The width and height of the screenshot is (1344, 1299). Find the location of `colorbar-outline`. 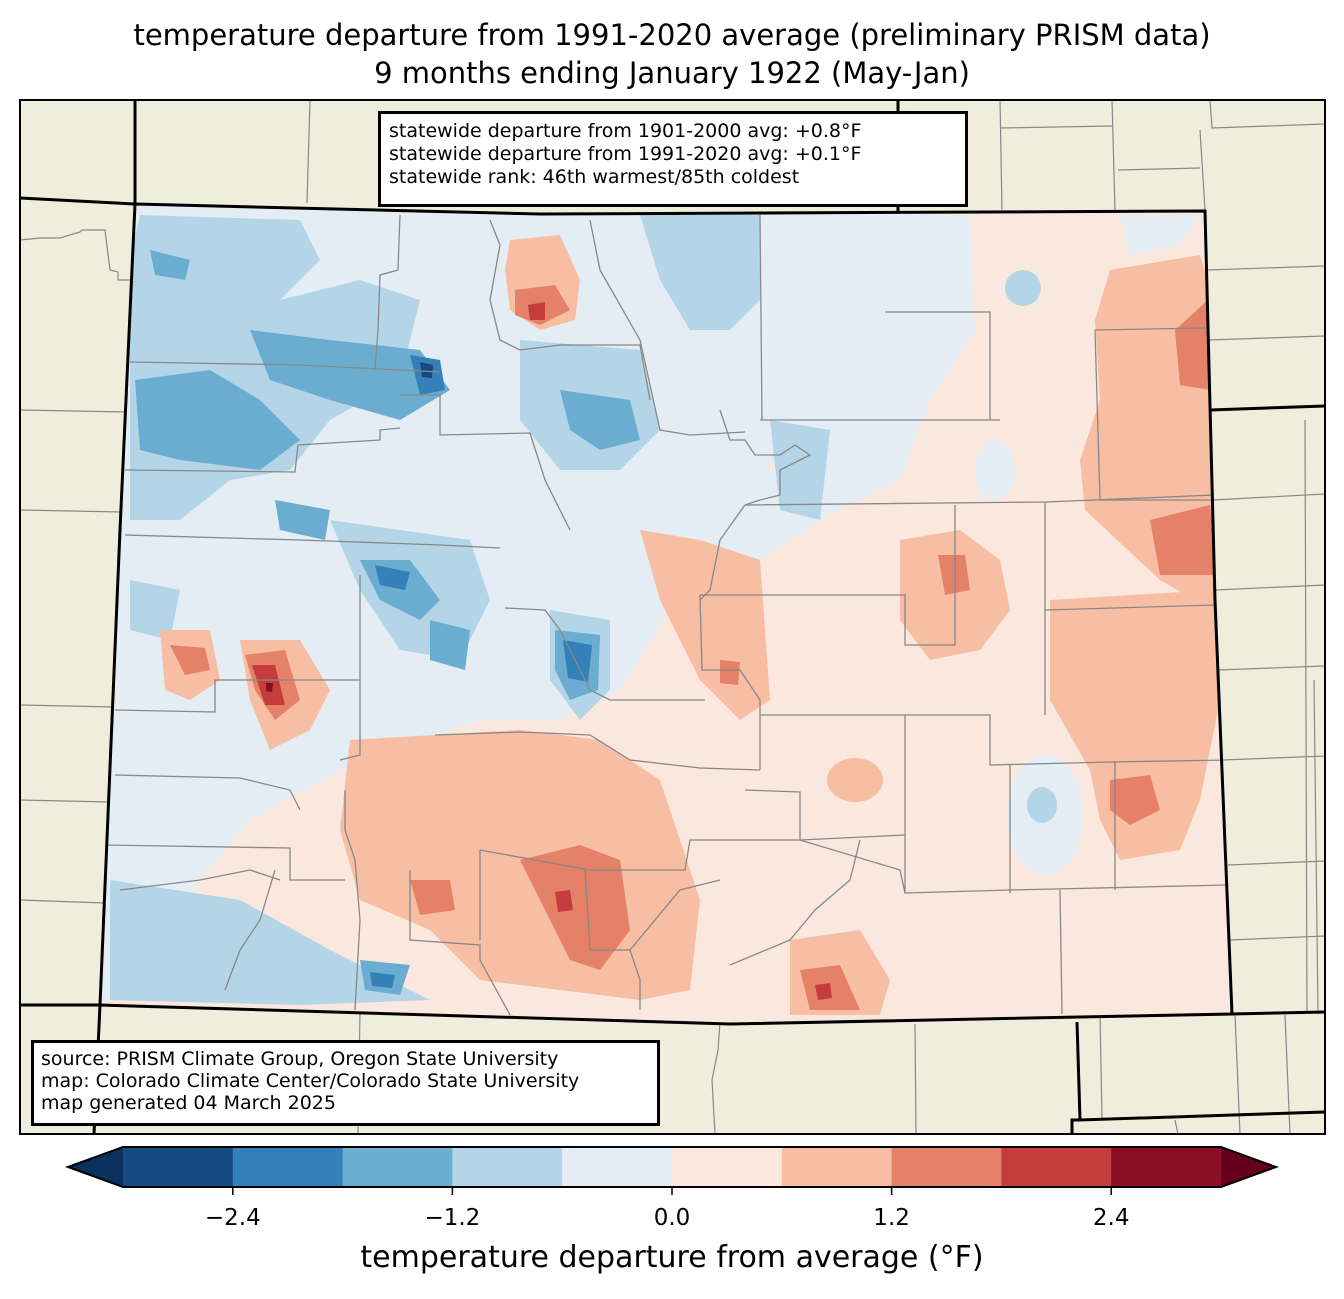

colorbar-outline is located at coordinates (672, 1167).